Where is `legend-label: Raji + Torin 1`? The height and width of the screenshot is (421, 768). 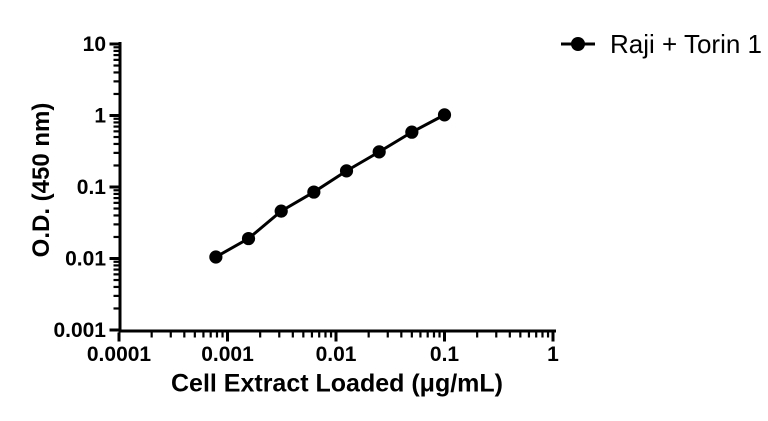 legend-label: Raji + Torin 1 is located at coordinates (686, 43).